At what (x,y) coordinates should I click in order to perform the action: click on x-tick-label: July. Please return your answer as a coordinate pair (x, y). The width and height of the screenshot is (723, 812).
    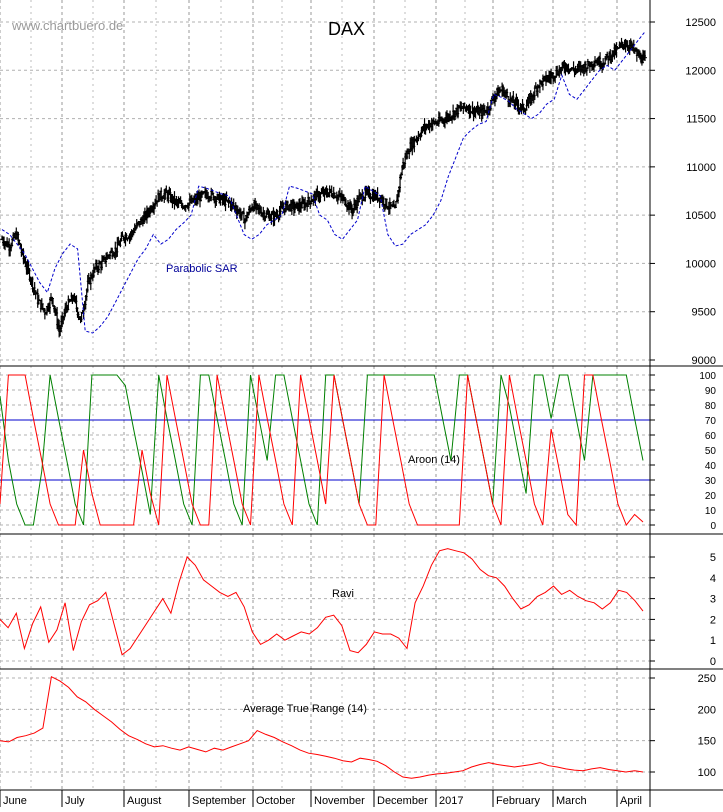
    Looking at the image, I should click on (75, 801).